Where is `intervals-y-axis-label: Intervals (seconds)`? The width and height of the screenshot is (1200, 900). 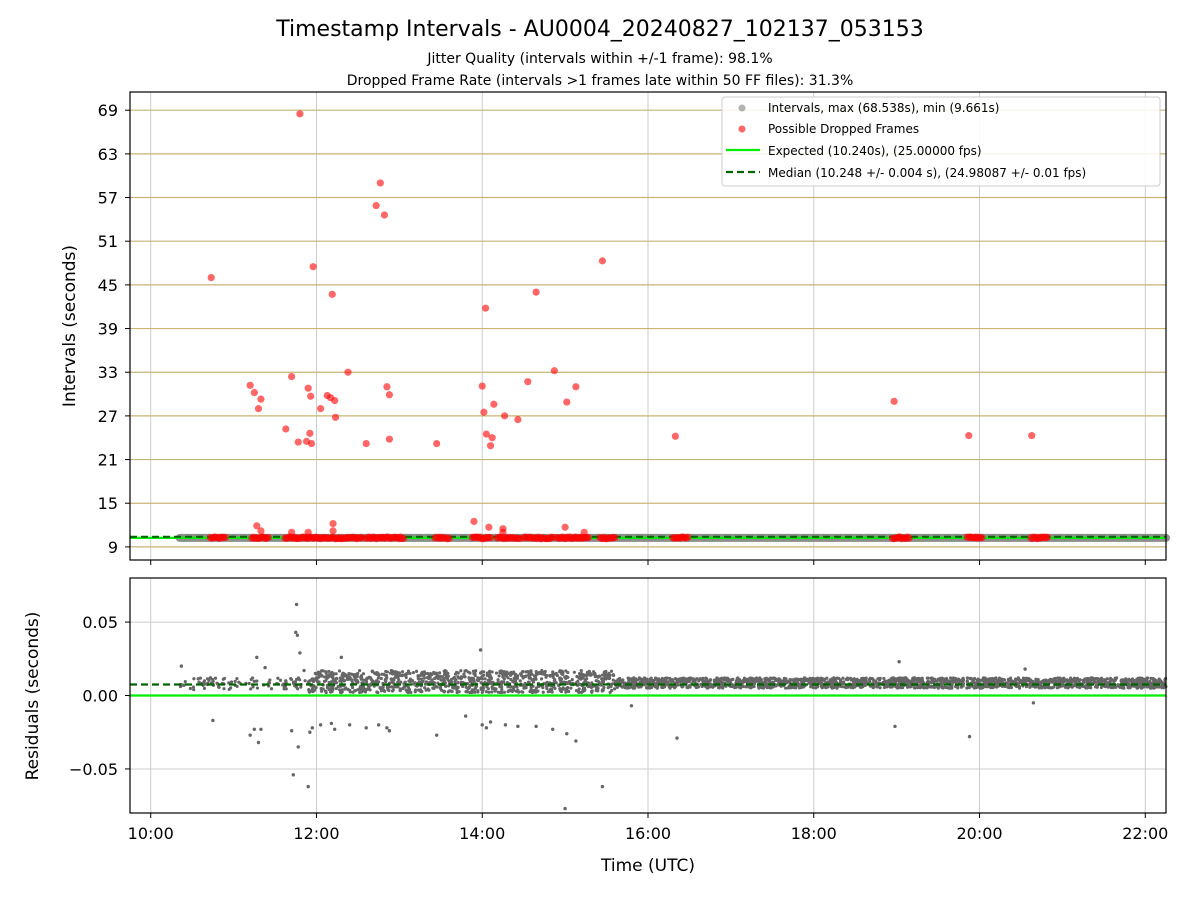
intervals-y-axis-label: Intervals (seconds) is located at coordinates (70, 326).